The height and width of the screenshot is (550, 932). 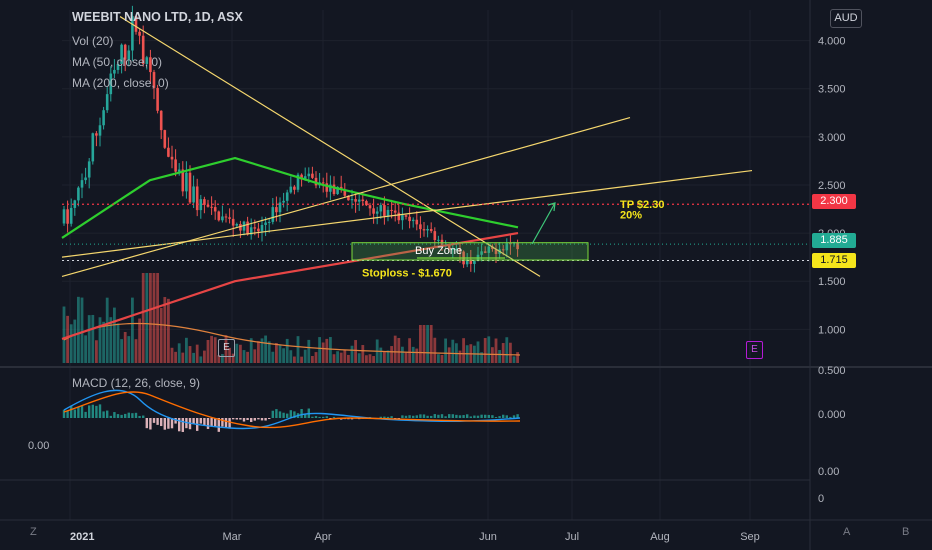 I want to click on ma50-line, so click(x=290, y=197).